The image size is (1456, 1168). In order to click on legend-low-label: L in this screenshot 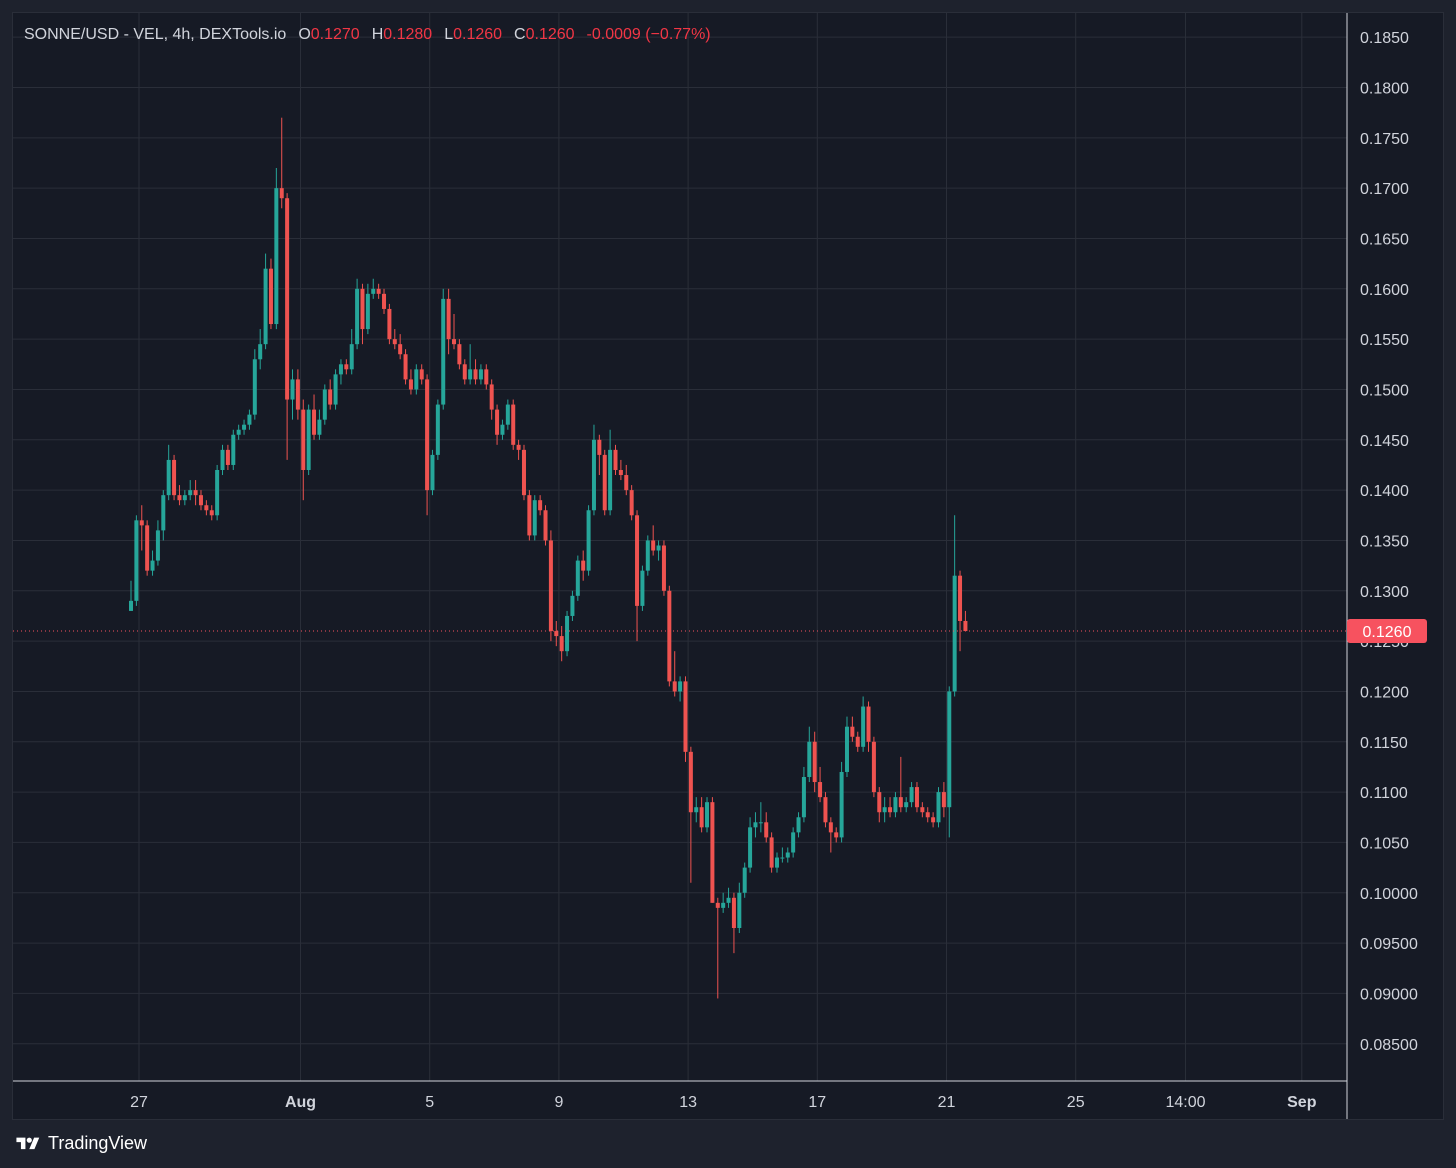, I will do `click(449, 34)`.